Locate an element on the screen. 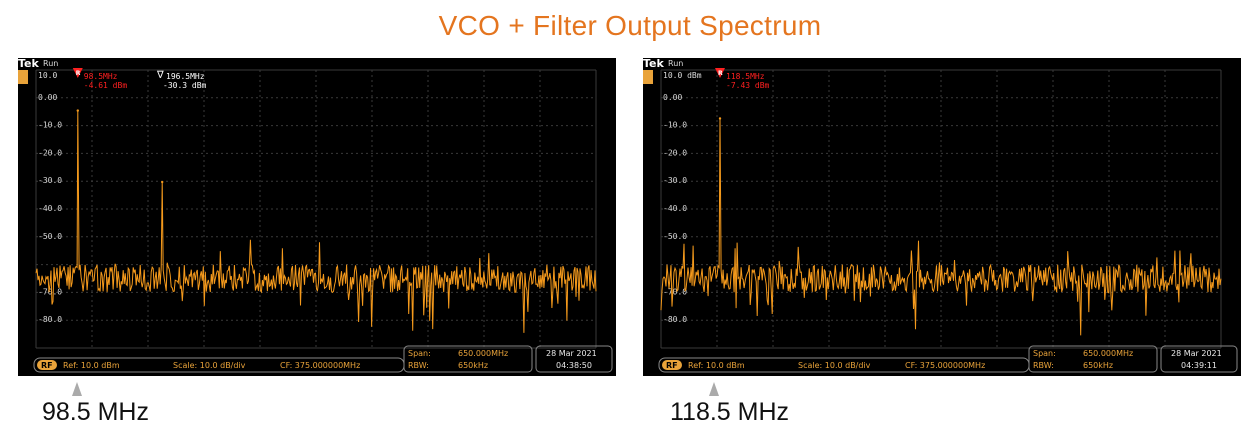  delta-marker-icon: ∇ is located at coordinates (160, 75).